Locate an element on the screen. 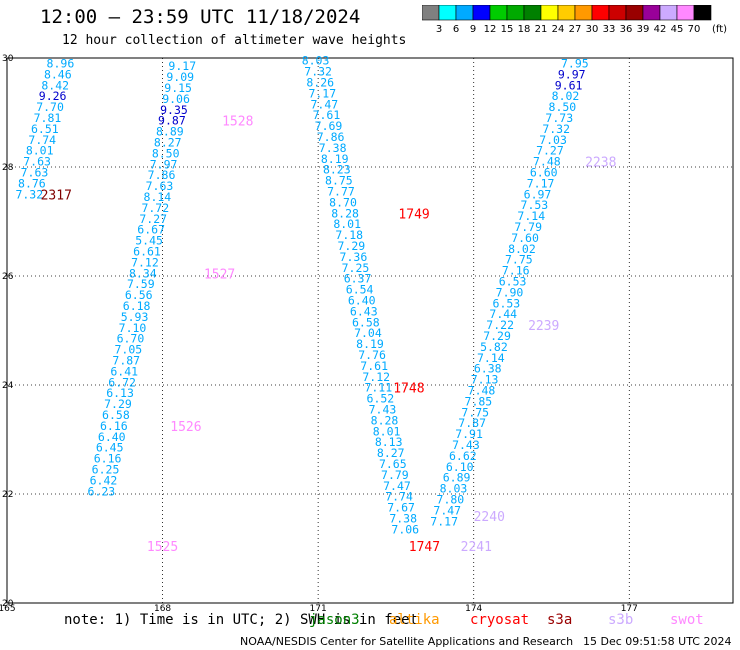  wave-height-value: 7.67 is located at coordinates (401, 508).